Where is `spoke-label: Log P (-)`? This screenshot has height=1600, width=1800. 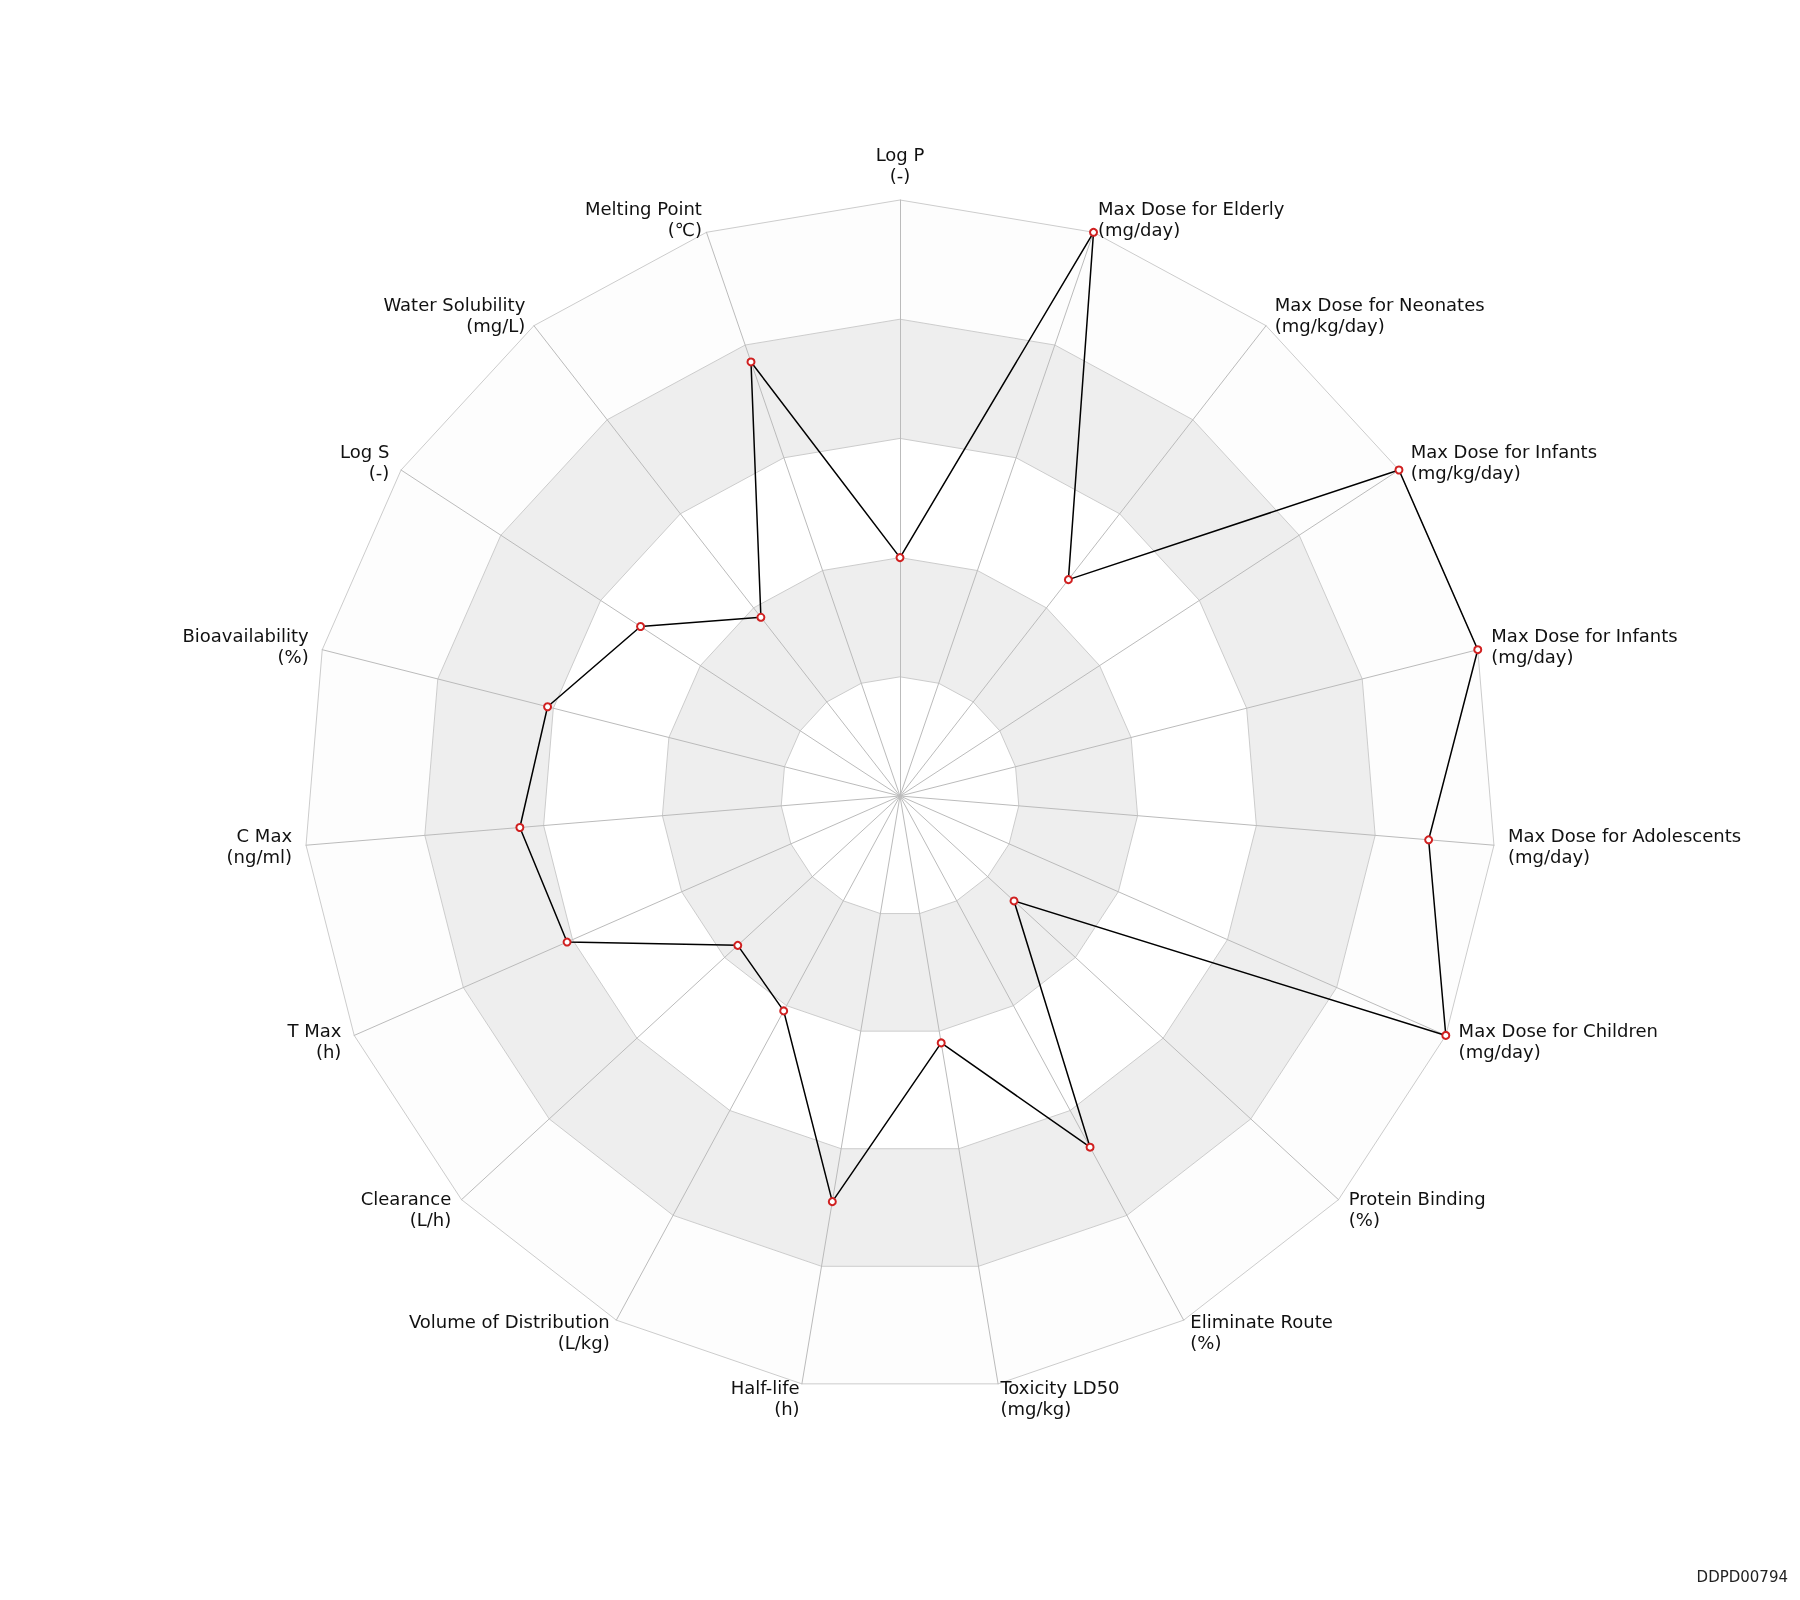
spoke-label: Log P (-) is located at coordinates (900, 165).